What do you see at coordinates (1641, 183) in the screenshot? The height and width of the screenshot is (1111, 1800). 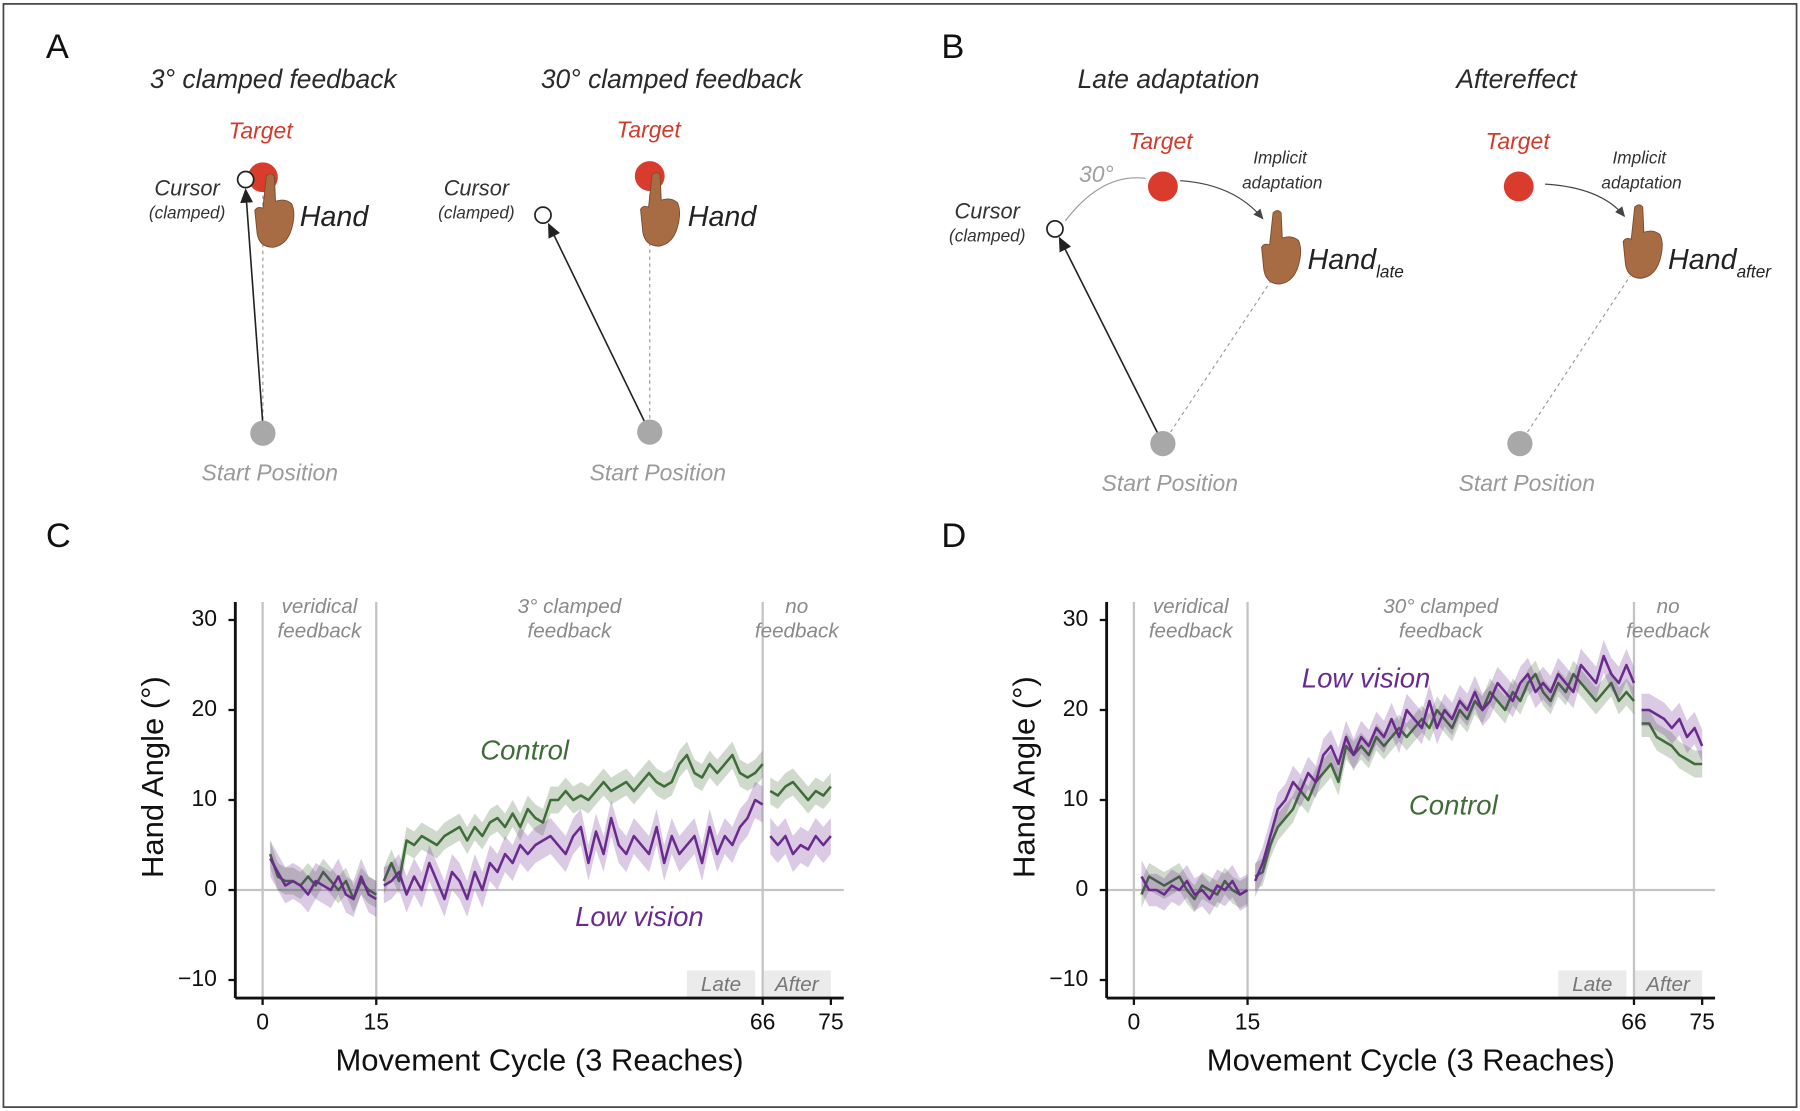 I see `implicit-label: adaptation` at bounding box center [1641, 183].